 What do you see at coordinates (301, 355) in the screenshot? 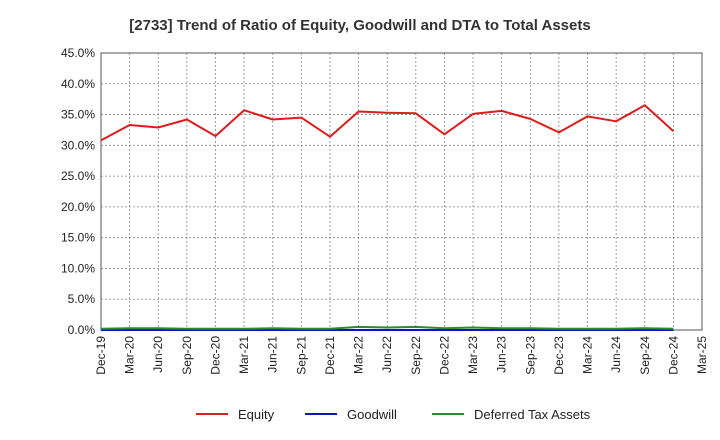
I see `x-tick-label: Sep-21` at bounding box center [301, 355].